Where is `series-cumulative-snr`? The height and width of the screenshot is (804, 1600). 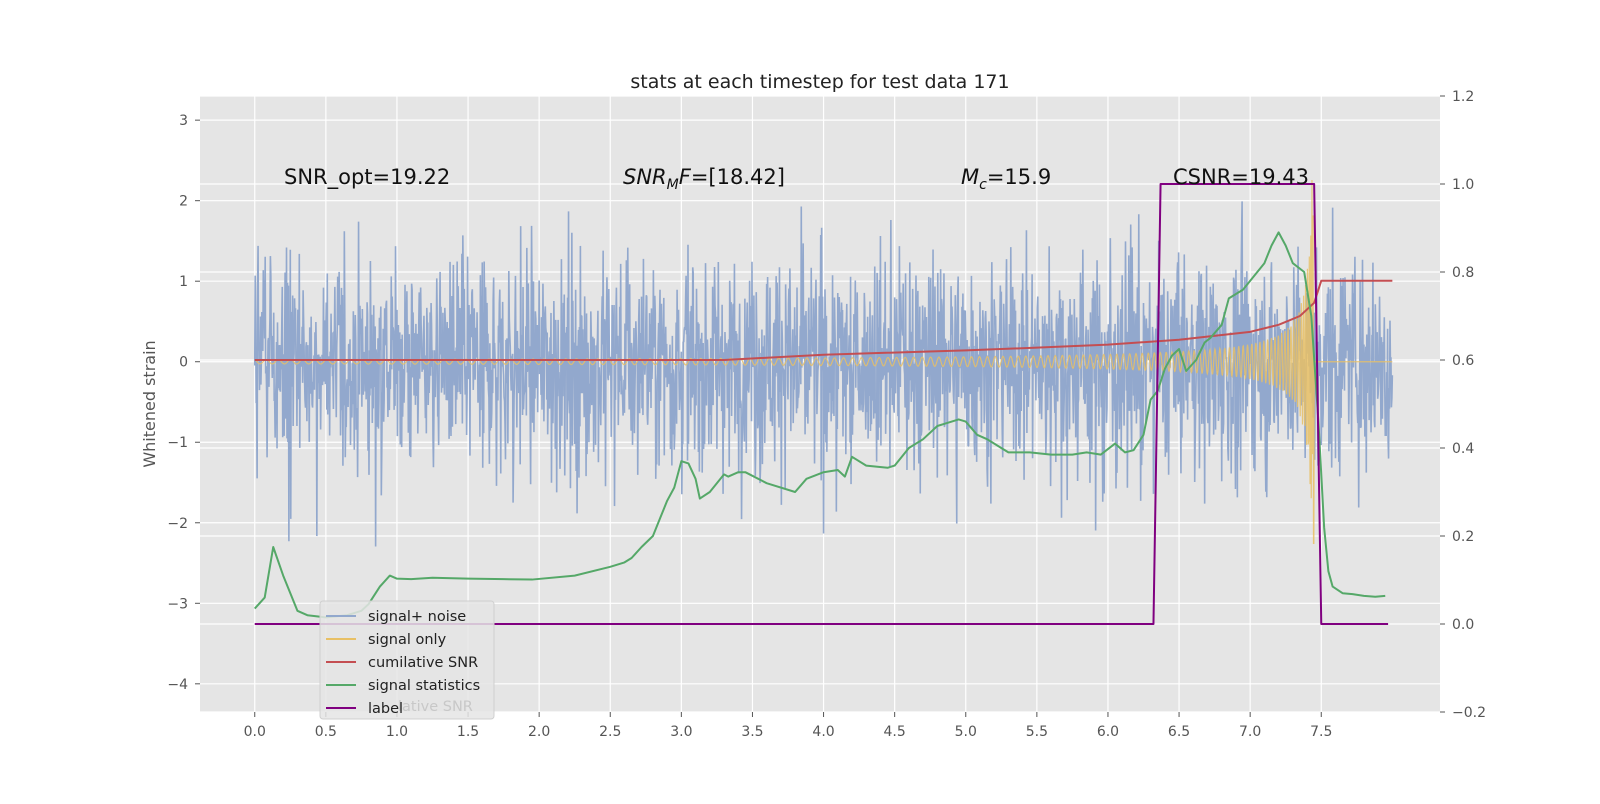 series-cumulative-snr is located at coordinates (823, 320).